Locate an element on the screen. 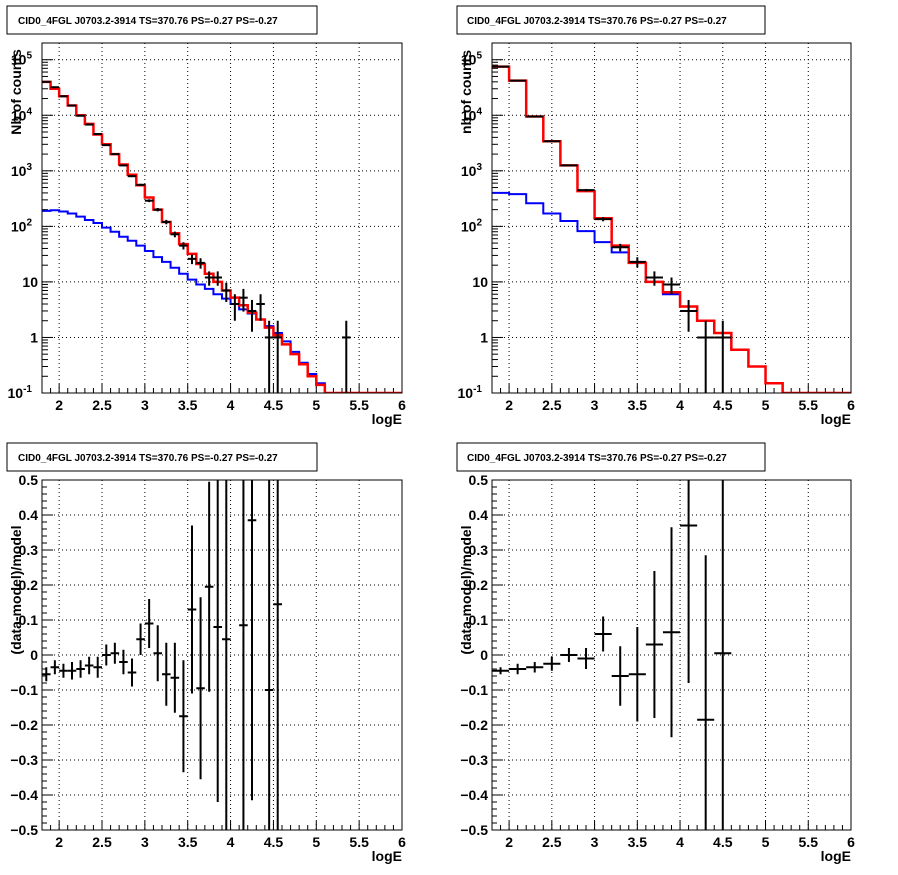  y-axis-title: nb of counts is located at coordinates (466, 92).